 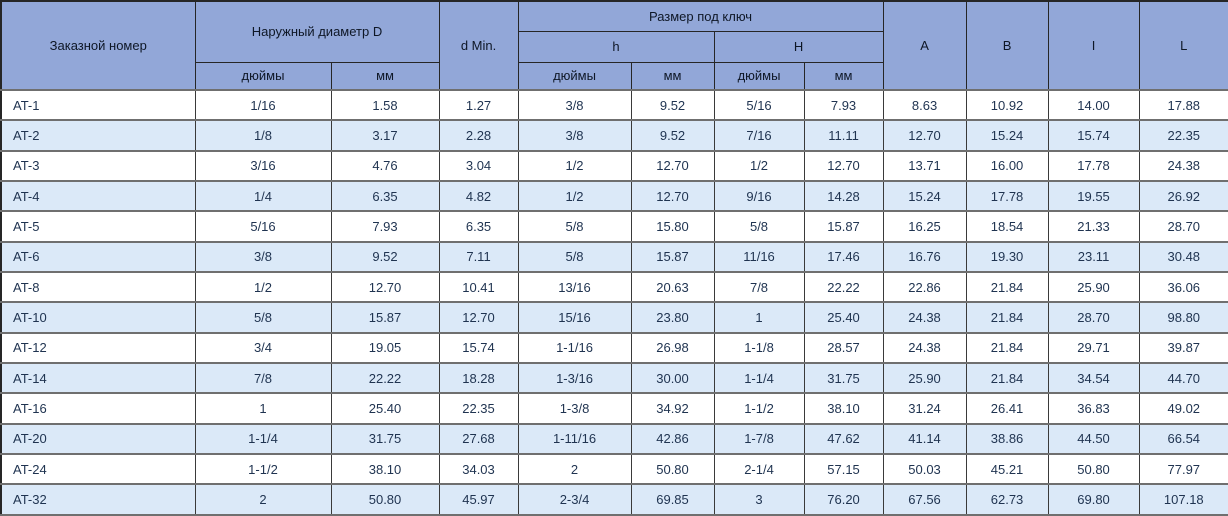 What do you see at coordinates (263, 287) in the screenshot?
I see `value-cell: 1/2` at bounding box center [263, 287].